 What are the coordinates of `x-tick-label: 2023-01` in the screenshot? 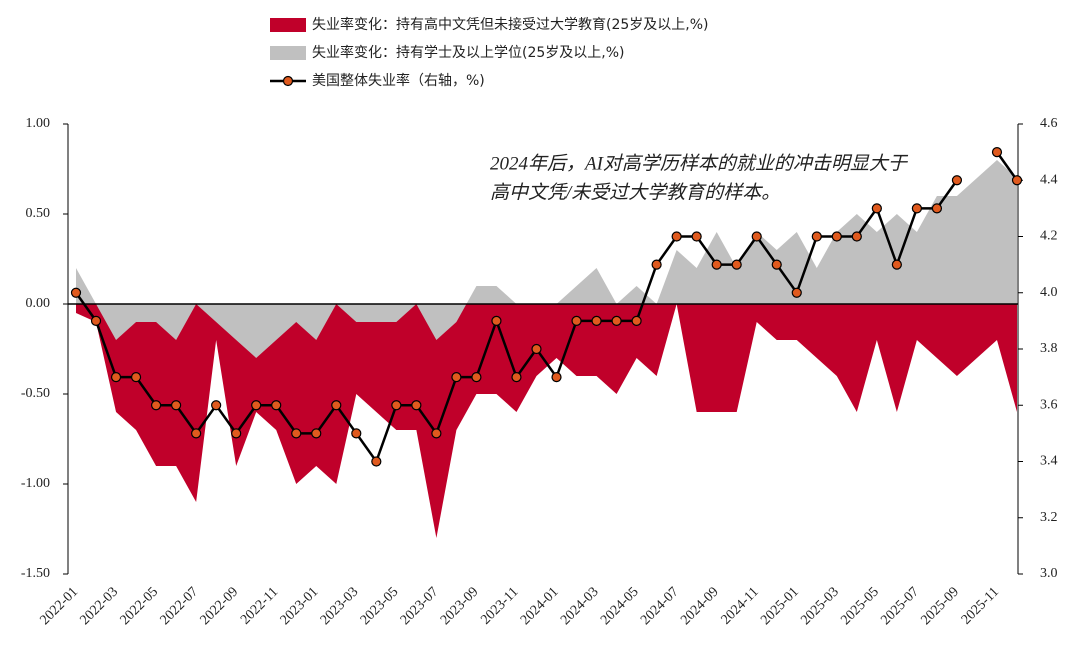 It's located at (300, 606).